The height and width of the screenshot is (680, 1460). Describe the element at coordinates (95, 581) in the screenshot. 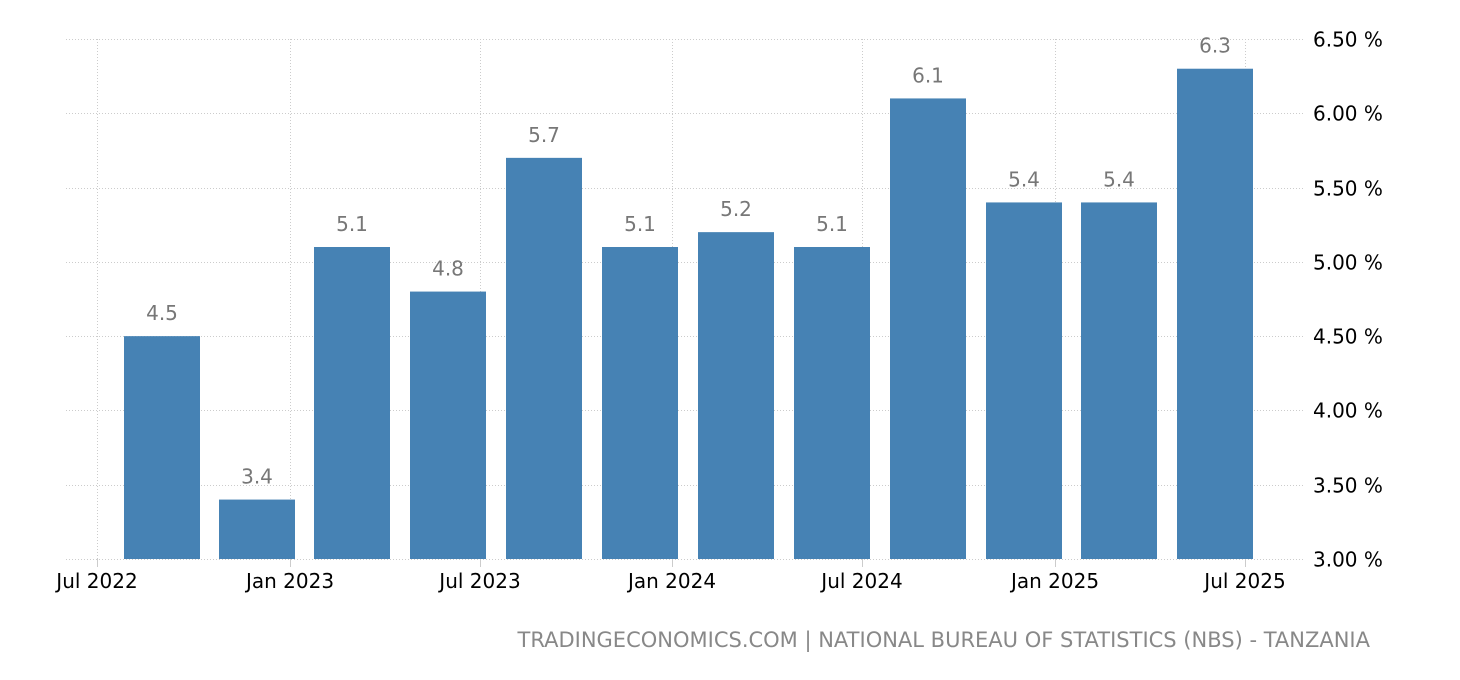

I see `x-tick-label: Jul 2022` at that location.